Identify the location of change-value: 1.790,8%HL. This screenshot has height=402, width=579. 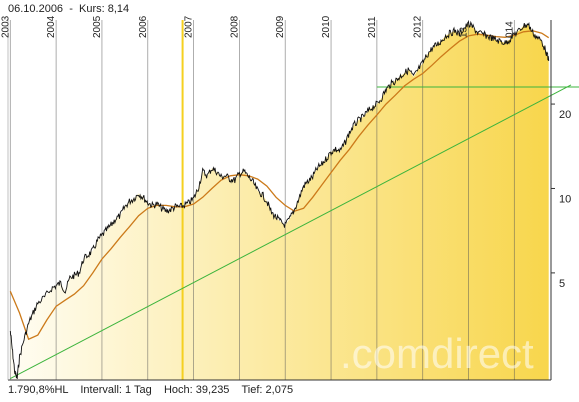
(38, 390).